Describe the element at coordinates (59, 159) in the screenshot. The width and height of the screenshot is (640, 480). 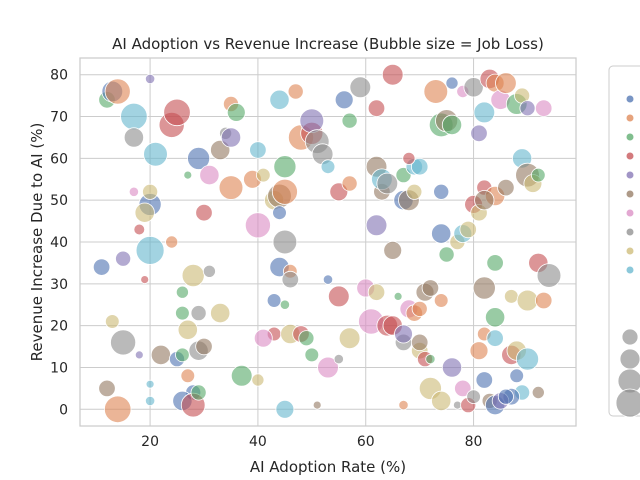
I see `y-tick-label: 60` at that location.